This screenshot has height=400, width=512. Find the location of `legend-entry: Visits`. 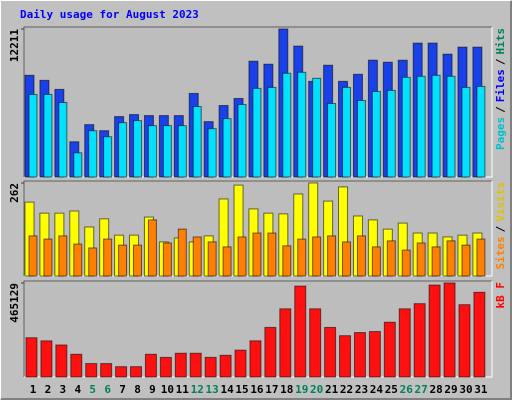

legend-entry: Visits is located at coordinates (500, 202).